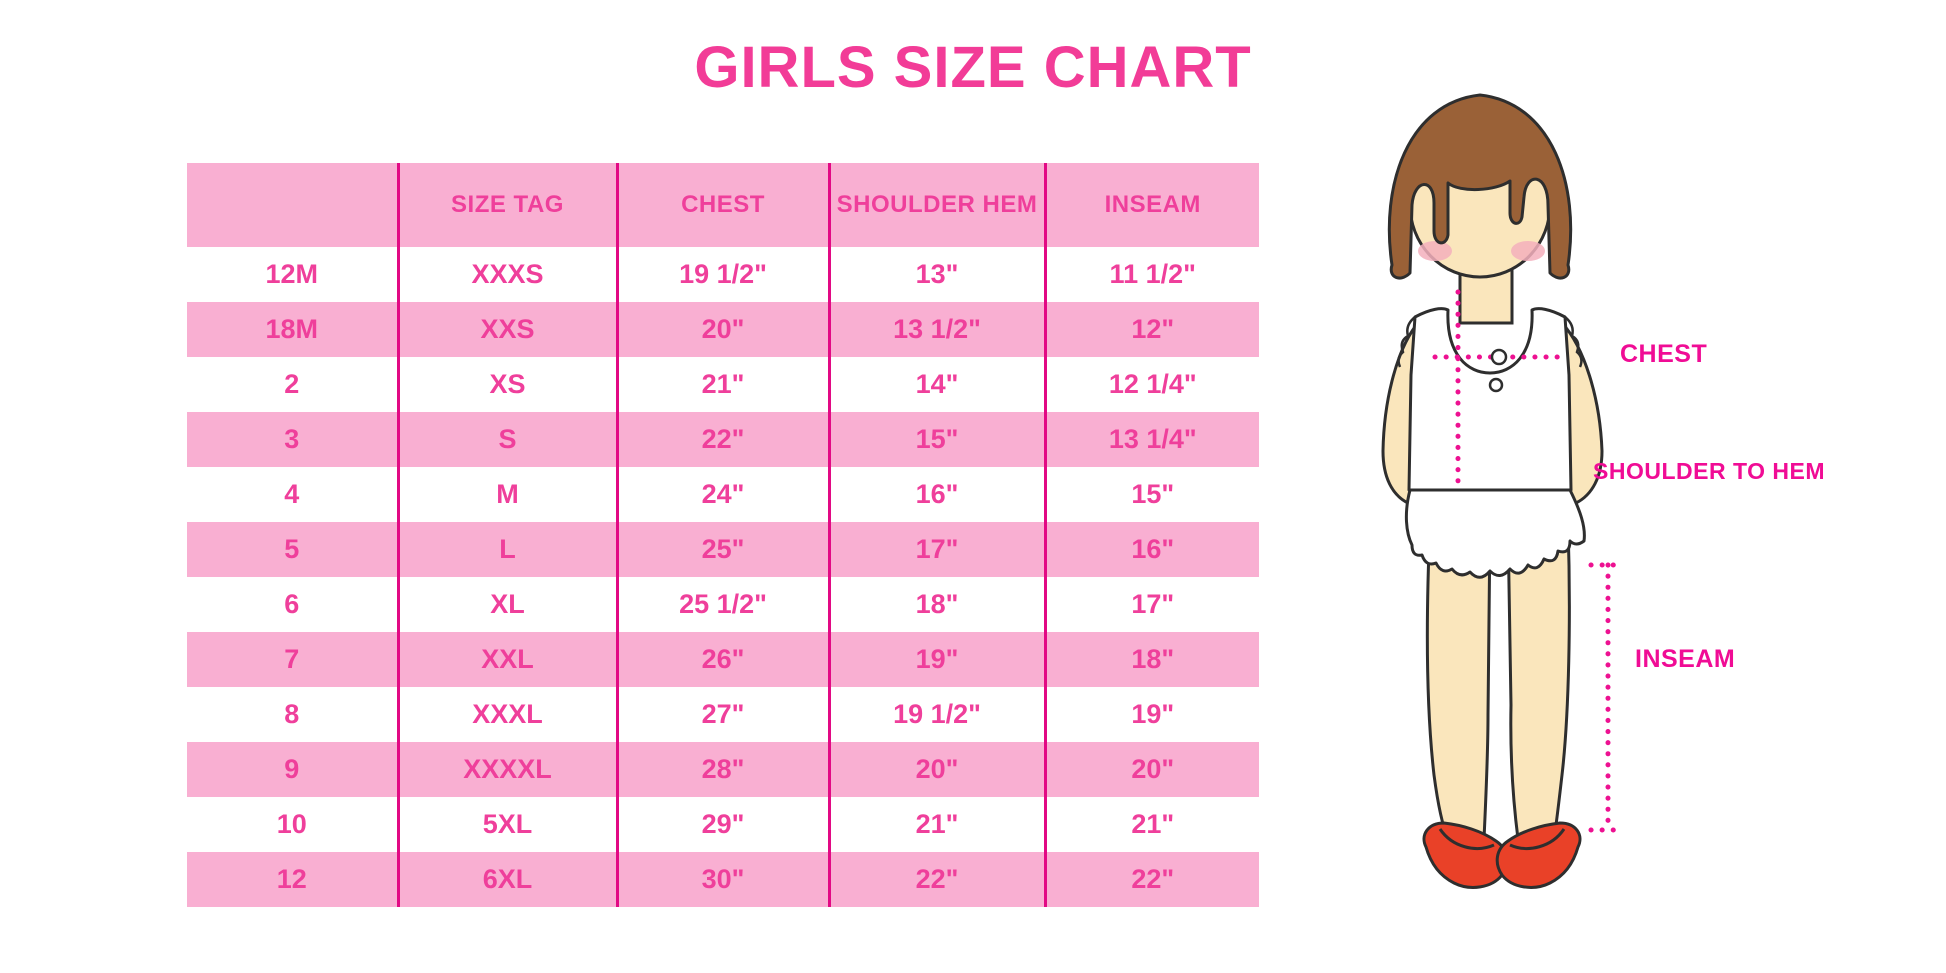 This screenshot has width=1946, height=973. What do you see at coordinates (1538, 855) in the screenshot?
I see `girl-right-shoe` at bounding box center [1538, 855].